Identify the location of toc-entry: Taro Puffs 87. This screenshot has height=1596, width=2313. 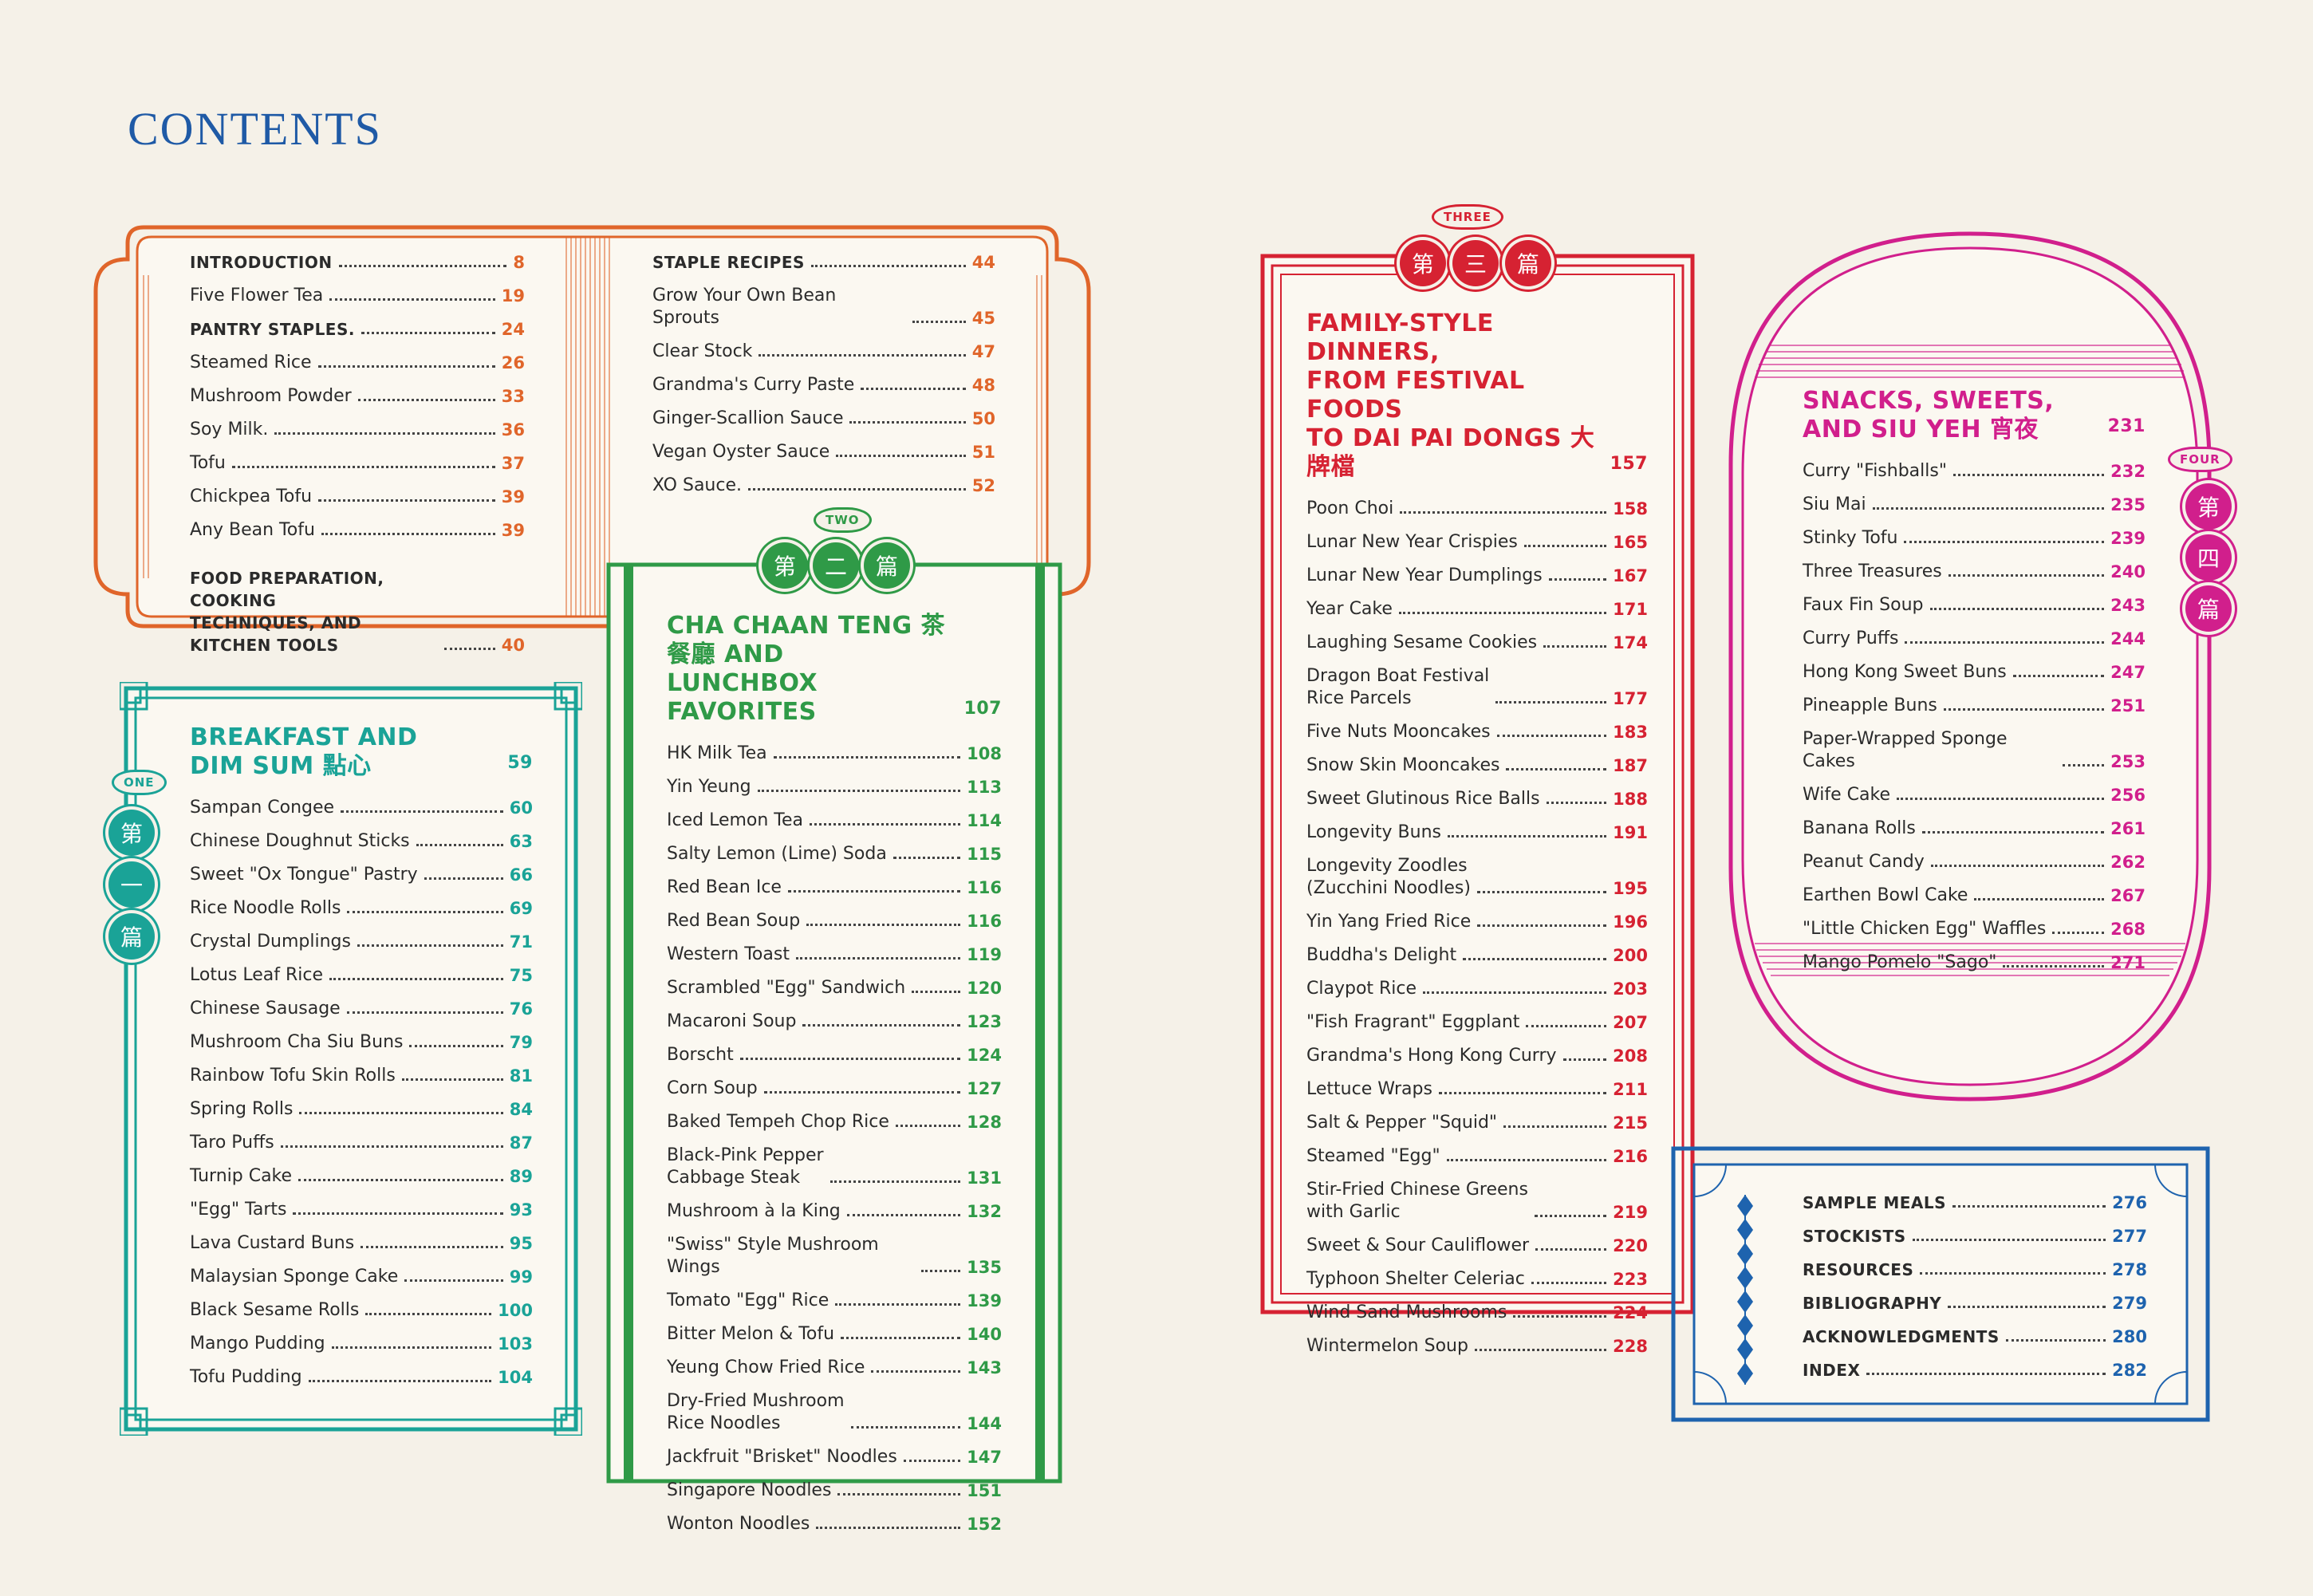
(361, 1143).